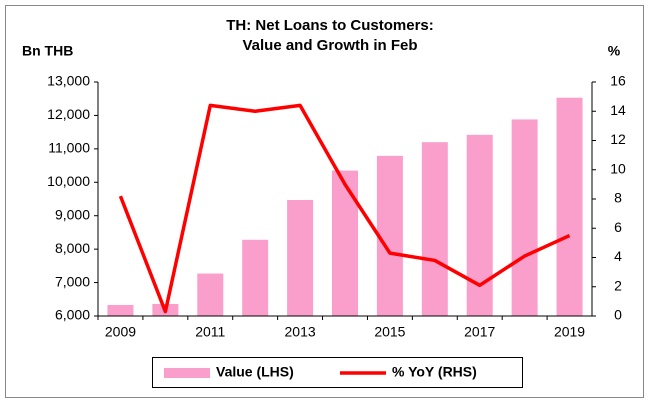  I want to click on y-tick-label: 12,000, so click(68, 114).